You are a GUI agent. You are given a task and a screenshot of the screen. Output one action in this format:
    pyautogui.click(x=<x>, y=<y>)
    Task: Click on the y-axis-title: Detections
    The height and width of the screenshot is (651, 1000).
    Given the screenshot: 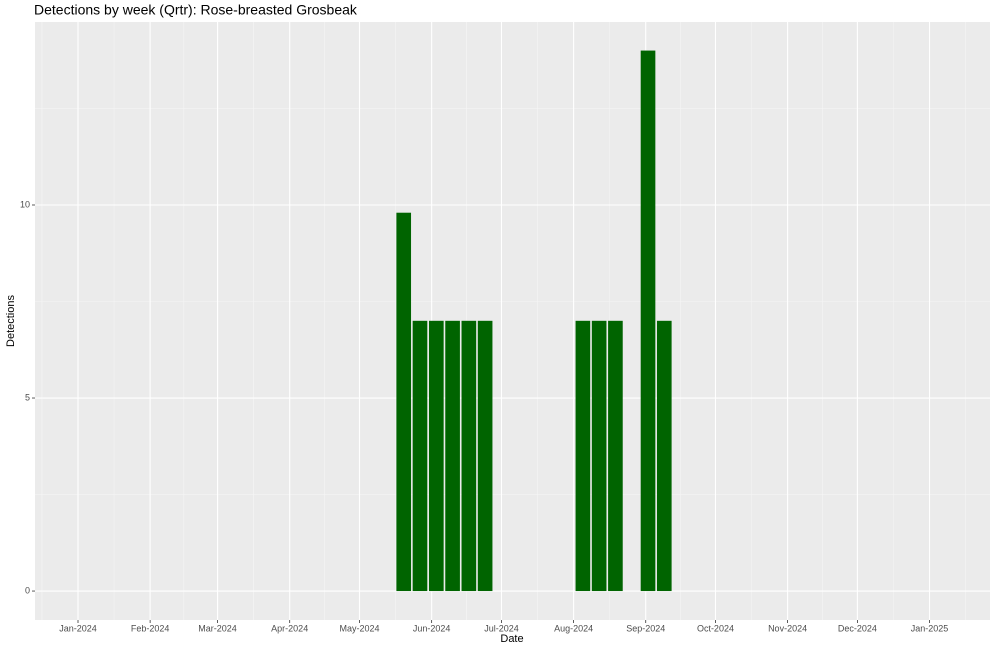 What is the action you would take?
    pyautogui.click(x=11, y=321)
    